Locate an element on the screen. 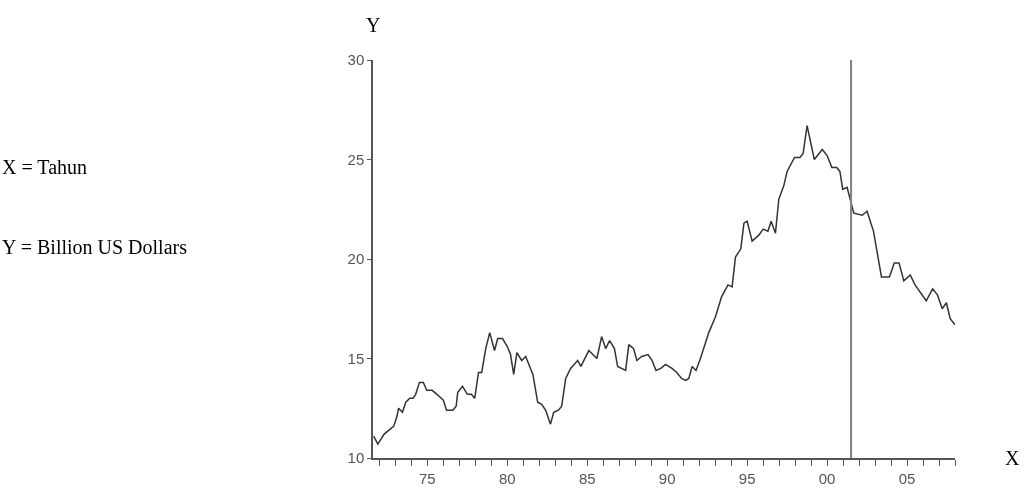 The height and width of the screenshot is (499, 1026). x-axis-title: X is located at coordinates (1012, 458).